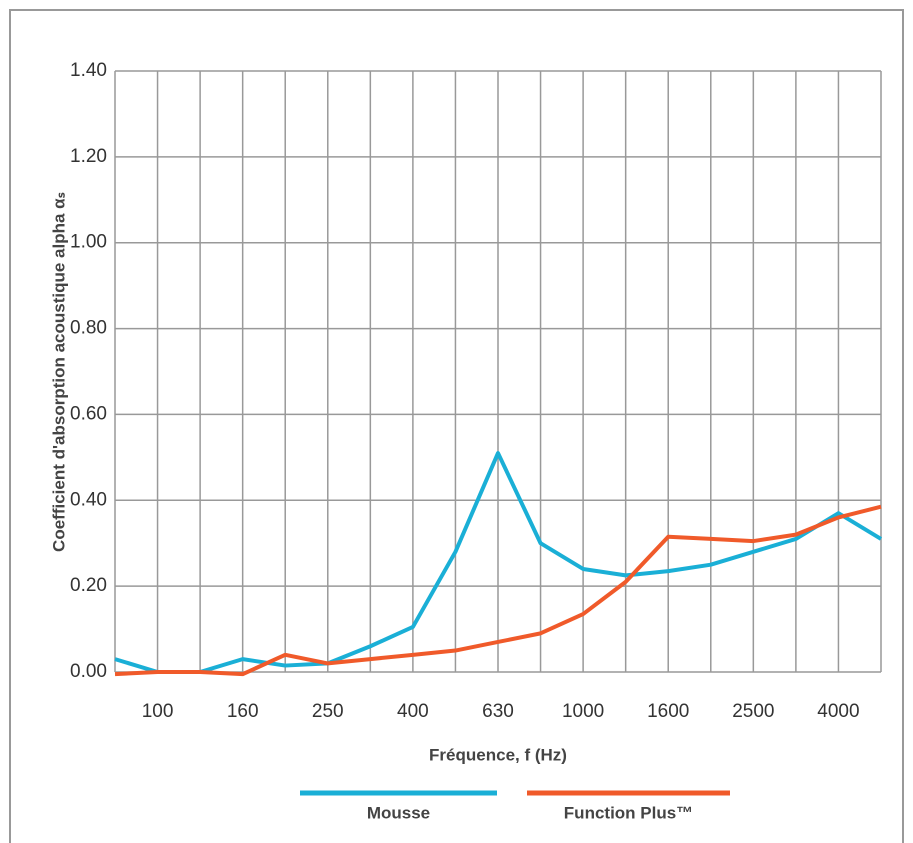  I want to click on x-tick-label: 630, so click(498, 711).